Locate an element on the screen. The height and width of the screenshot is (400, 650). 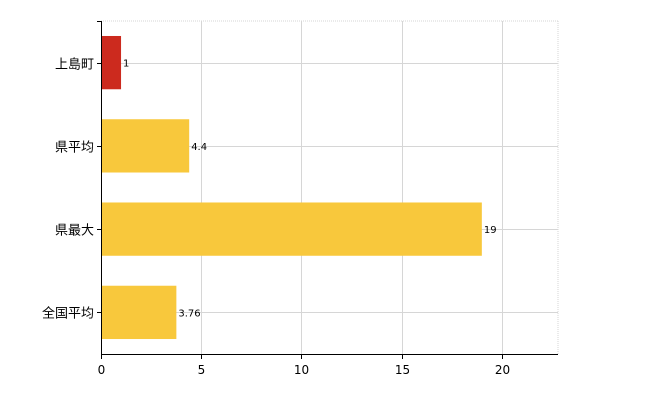
category-label: 県平均 is located at coordinates (74, 148).